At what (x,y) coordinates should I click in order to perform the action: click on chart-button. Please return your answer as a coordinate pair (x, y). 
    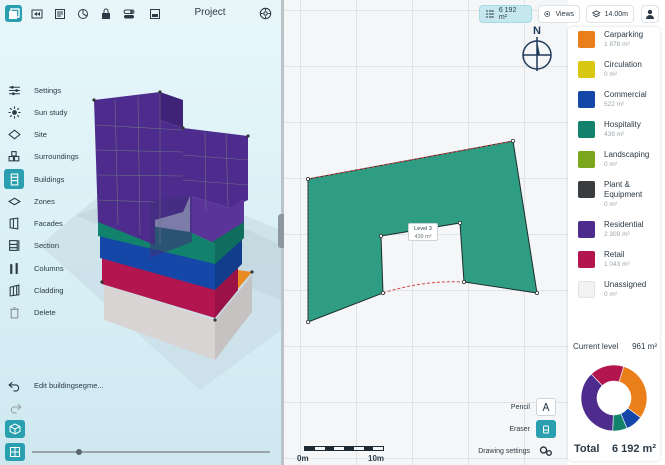
    Looking at the image, I should click on (82, 13).